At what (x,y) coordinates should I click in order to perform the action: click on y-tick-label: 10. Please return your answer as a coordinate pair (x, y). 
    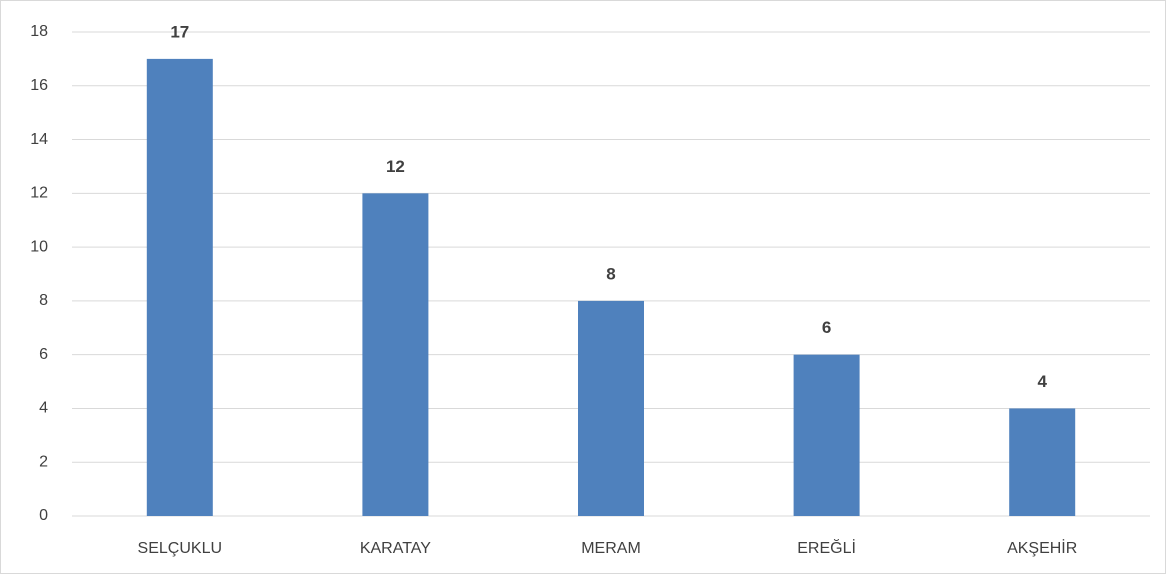
    Looking at the image, I should click on (39, 246).